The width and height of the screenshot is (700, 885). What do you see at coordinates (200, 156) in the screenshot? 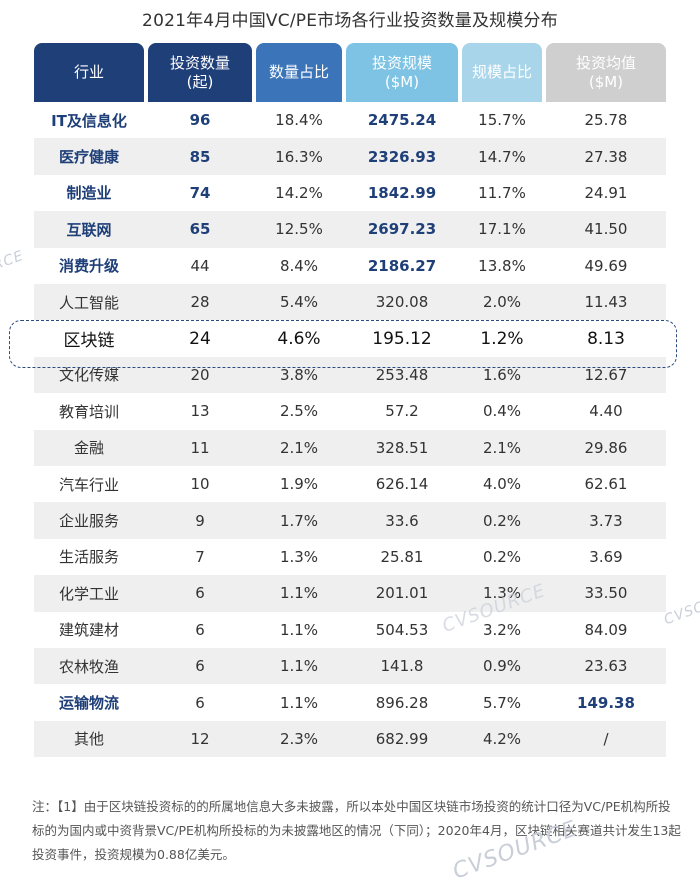
I see `cell-count: 85` at bounding box center [200, 156].